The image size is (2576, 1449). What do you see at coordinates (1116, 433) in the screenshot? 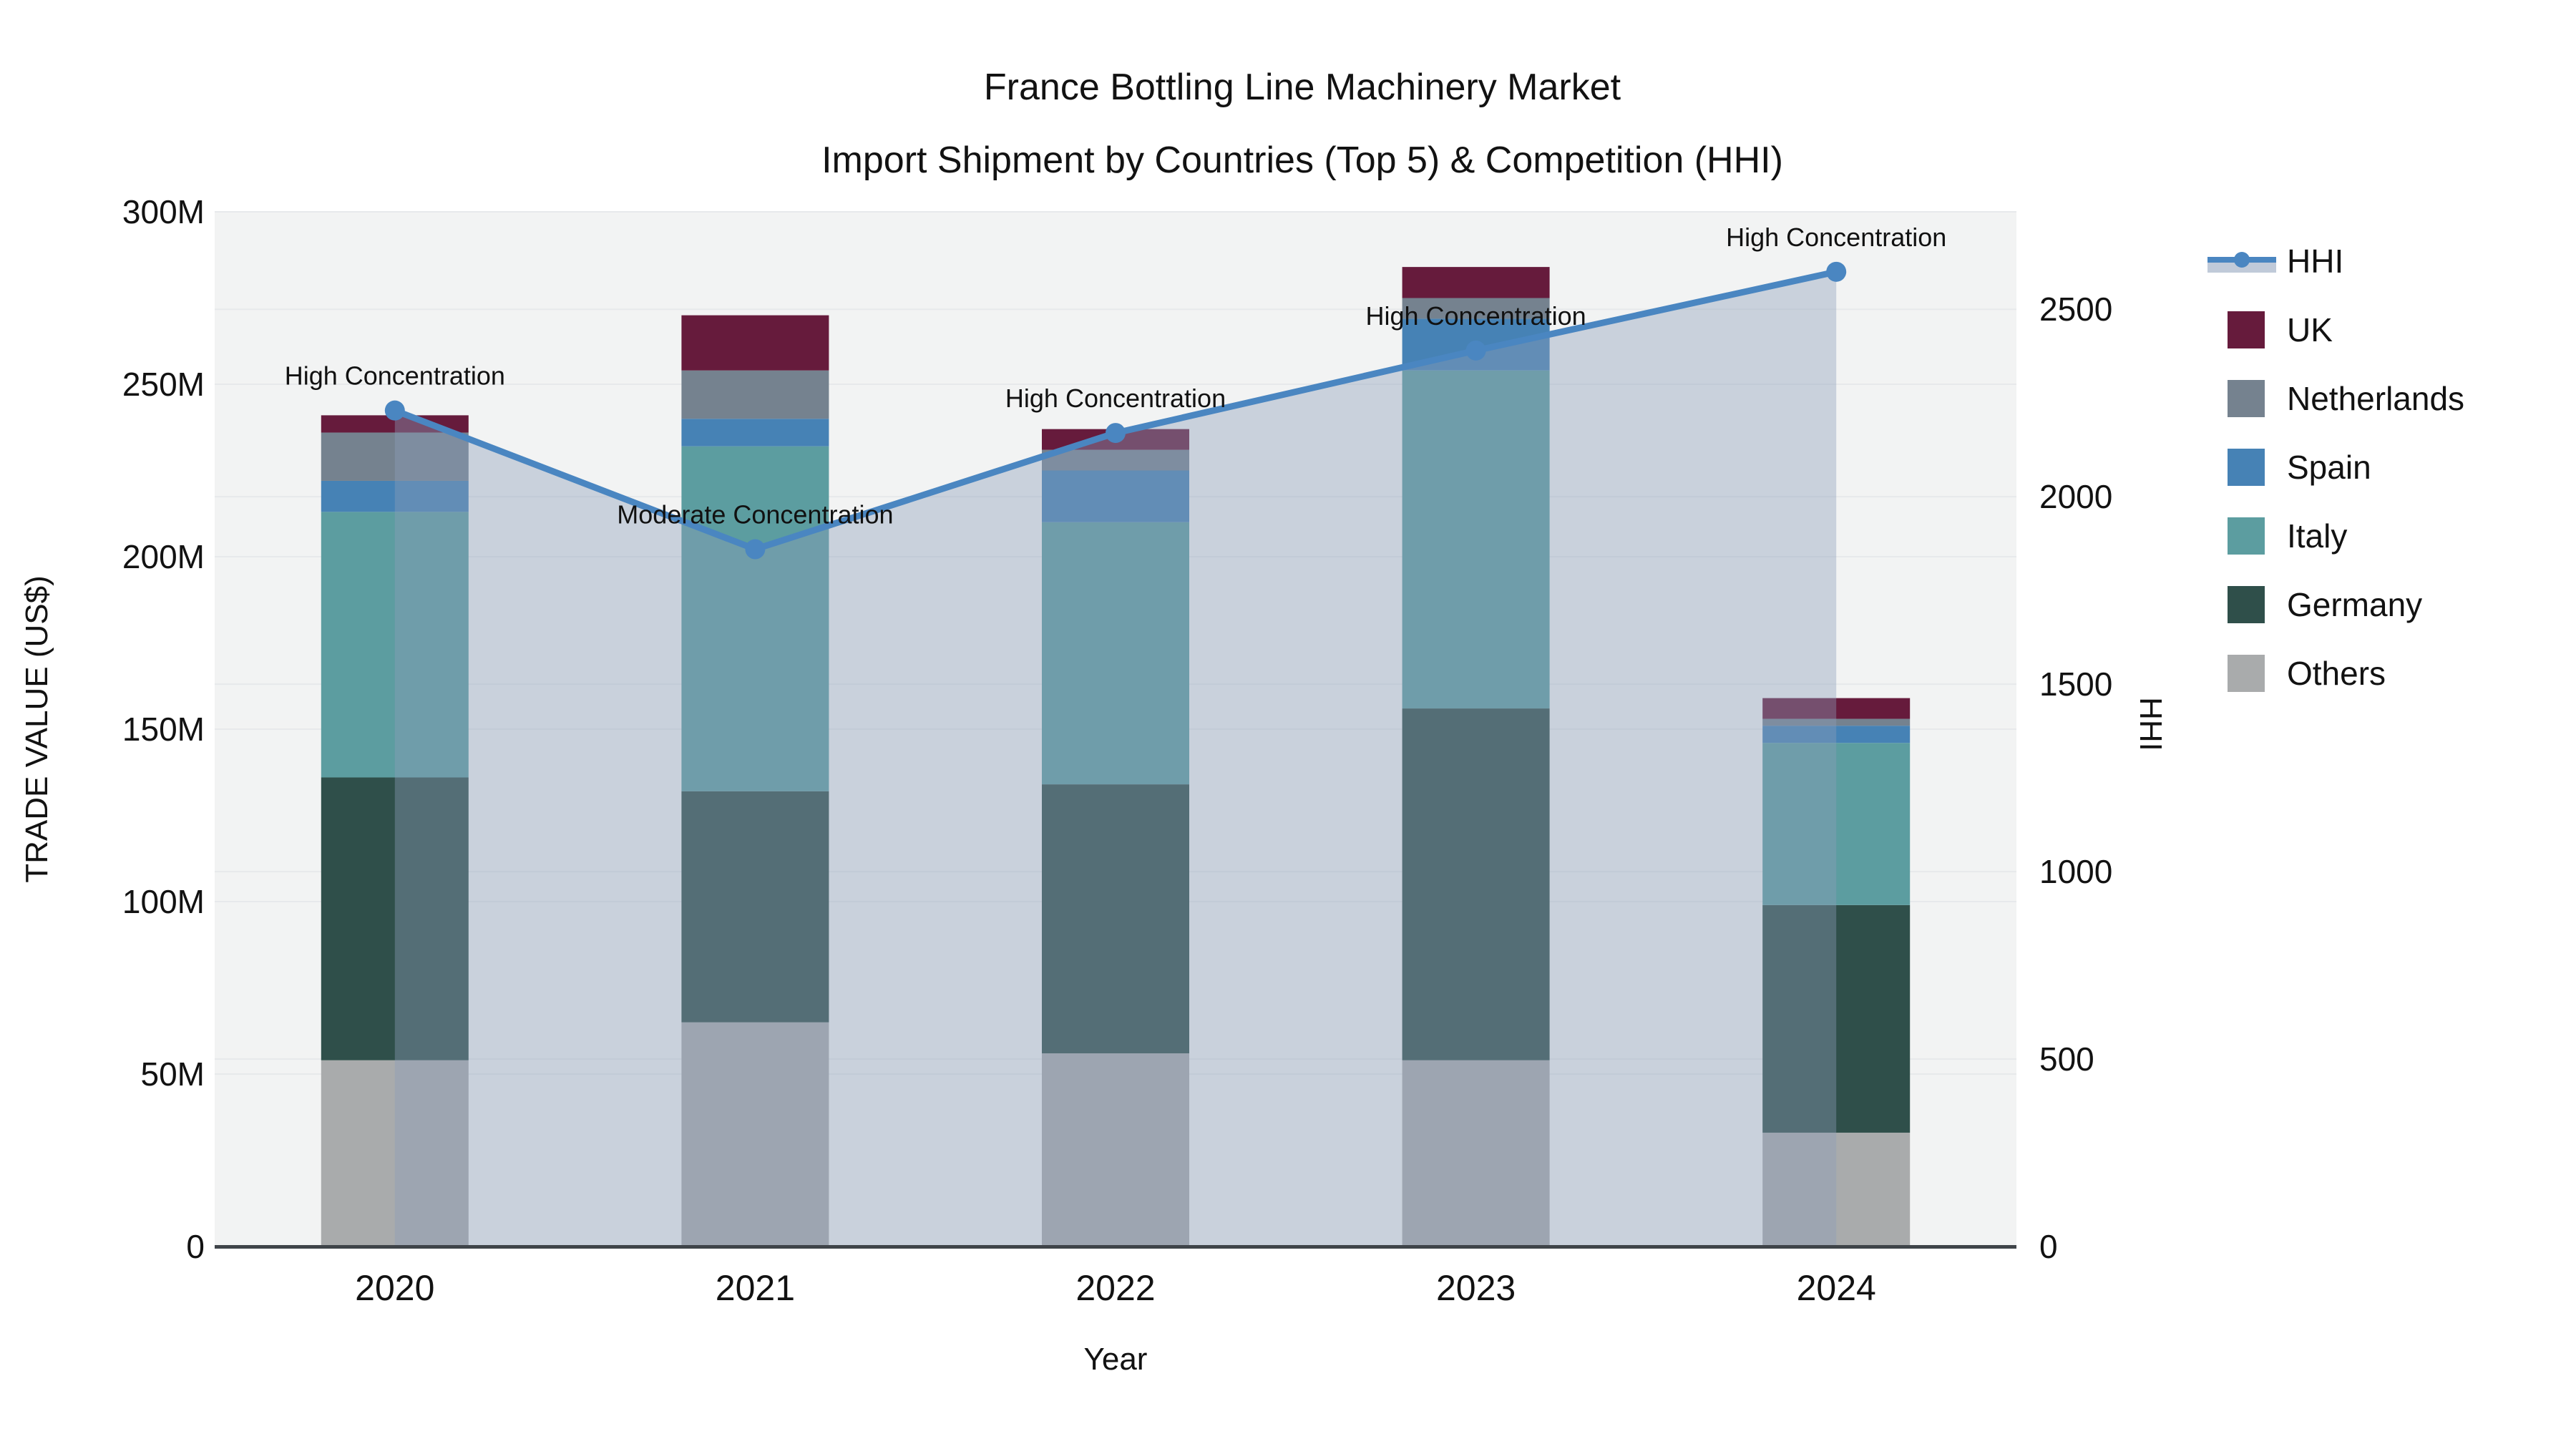
I see `hhi-marker-2022` at bounding box center [1116, 433].